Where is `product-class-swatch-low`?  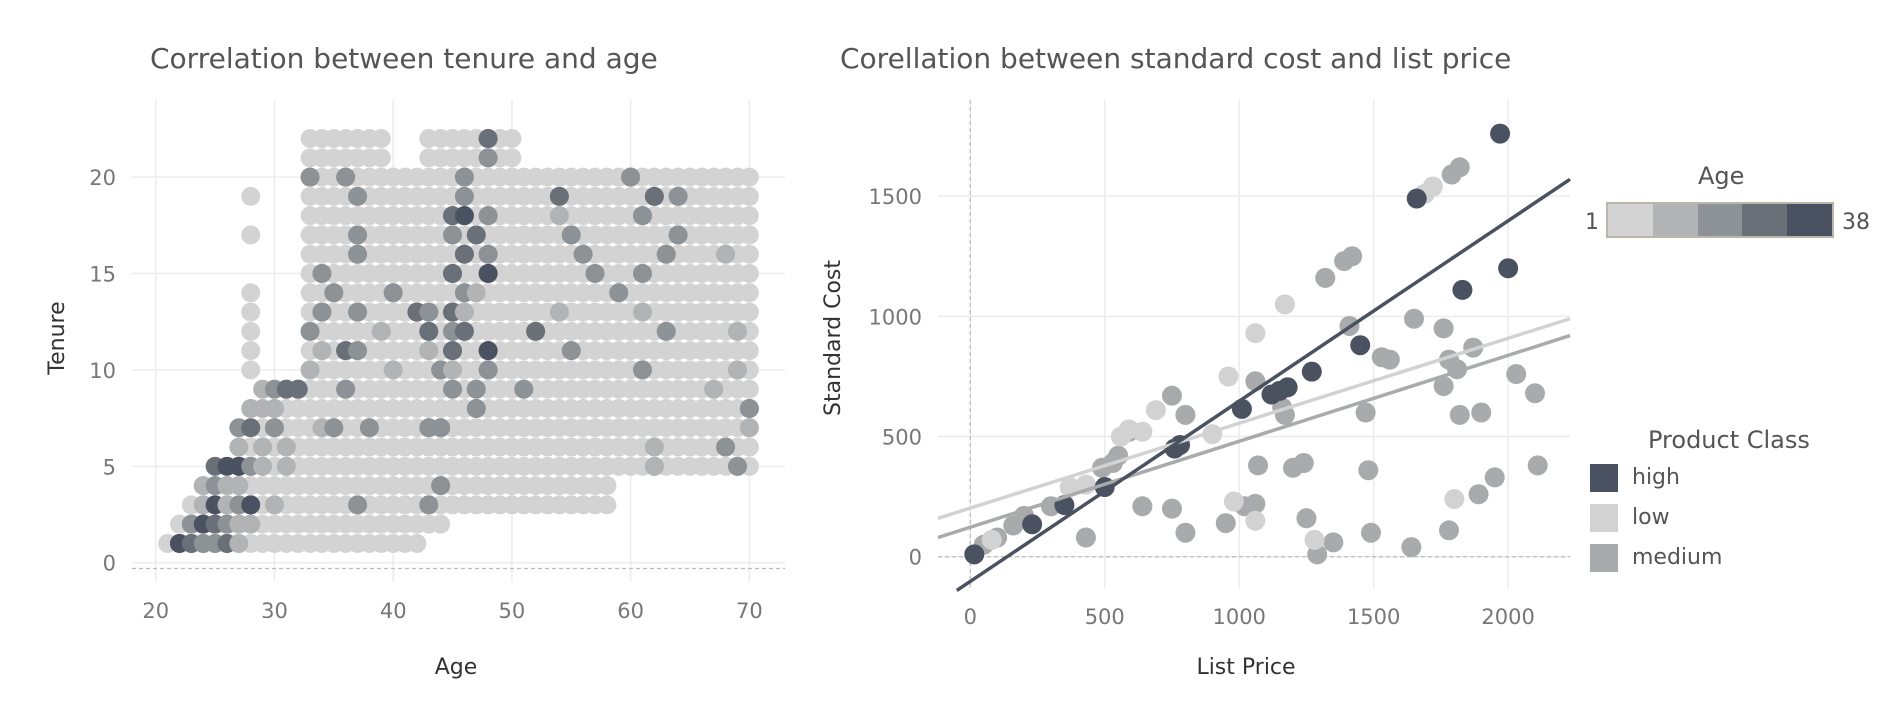 product-class-swatch-low is located at coordinates (1604, 518).